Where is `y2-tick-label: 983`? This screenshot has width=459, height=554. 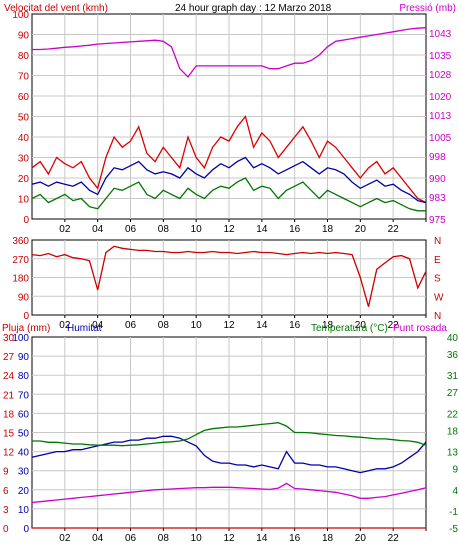 y2-tick-label: 983 is located at coordinates (437, 198).